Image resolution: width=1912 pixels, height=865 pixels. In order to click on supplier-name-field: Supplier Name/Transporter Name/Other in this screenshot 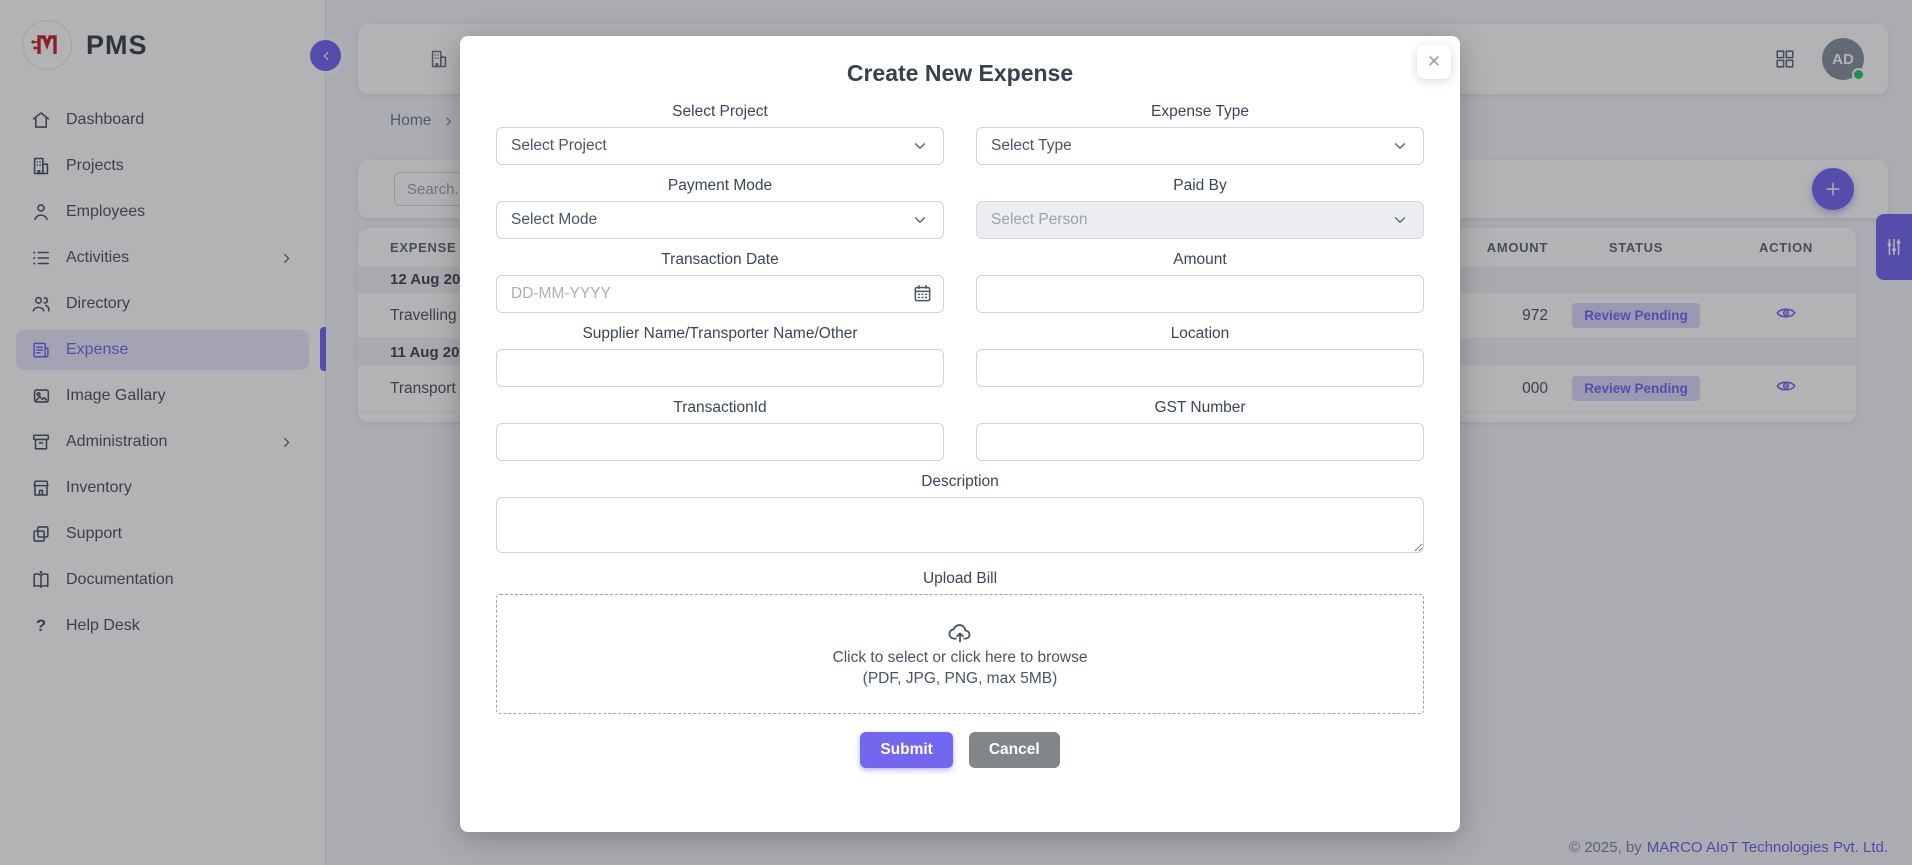, I will do `click(720, 356)`.